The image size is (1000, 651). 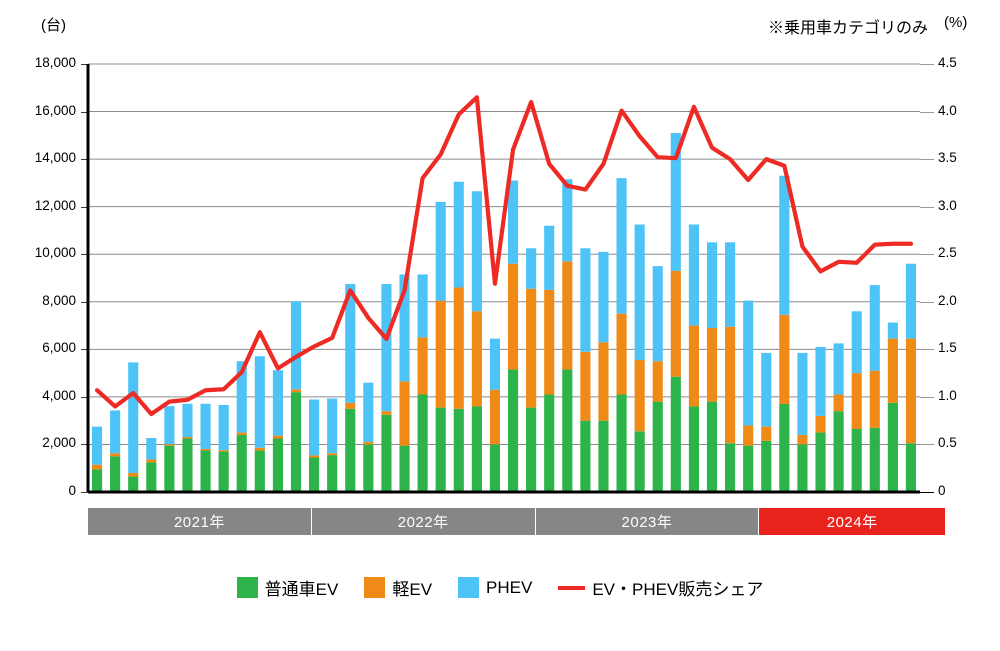 I want to click on legend-item: 軽EV, so click(x=398, y=587).